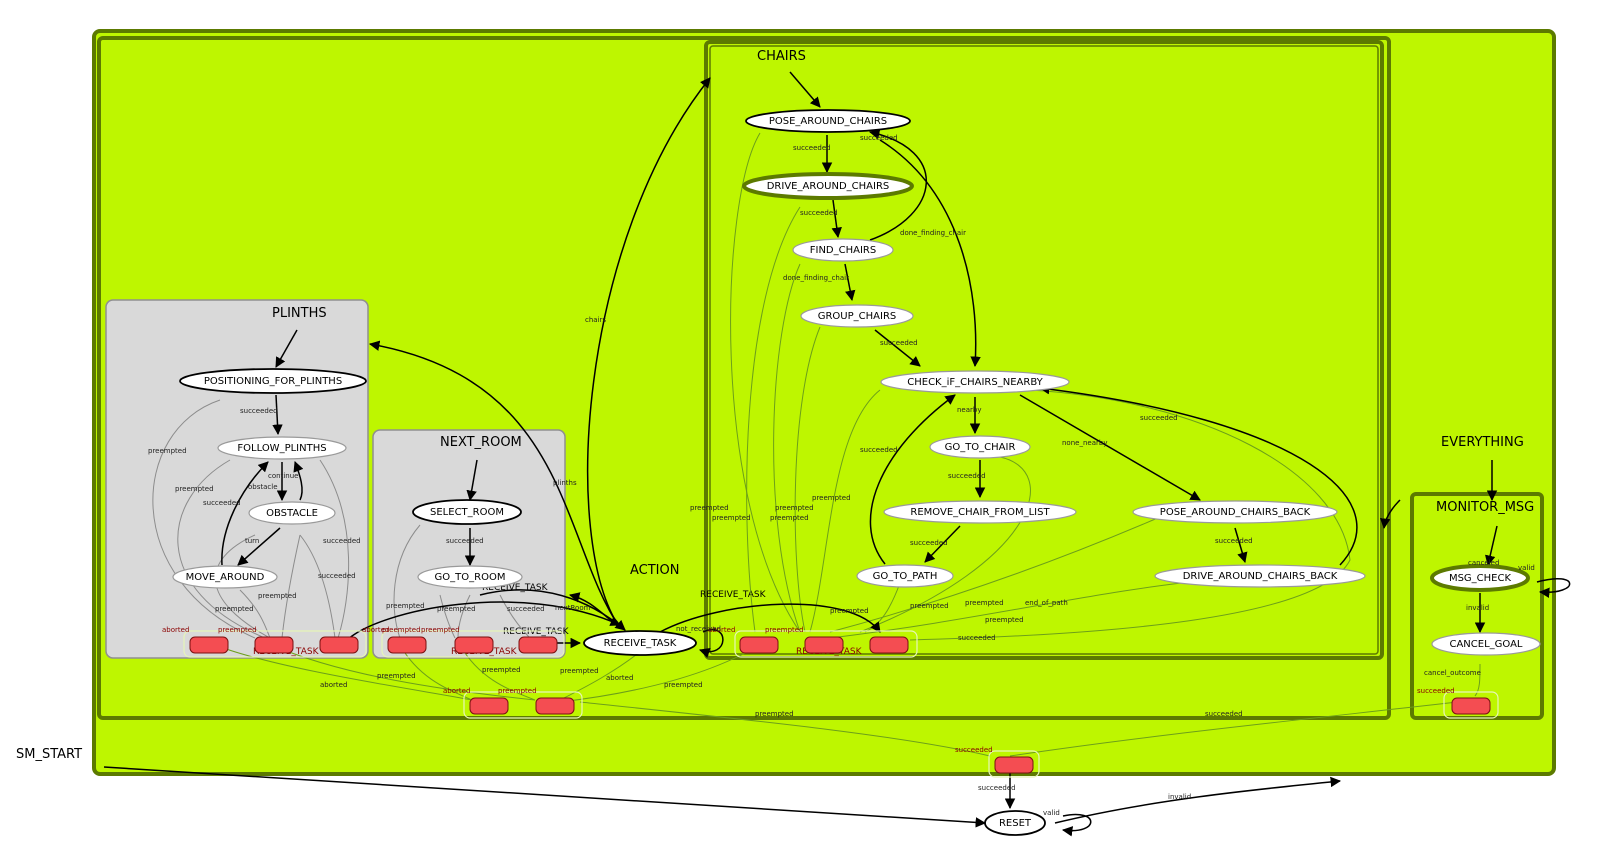 This screenshot has height=845, width=1601. What do you see at coordinates (733, 595) in the screenshot?
I see `cluster-label-receive-task-mid3: RECEIVE_TASK` at bounding box center [733, 595].